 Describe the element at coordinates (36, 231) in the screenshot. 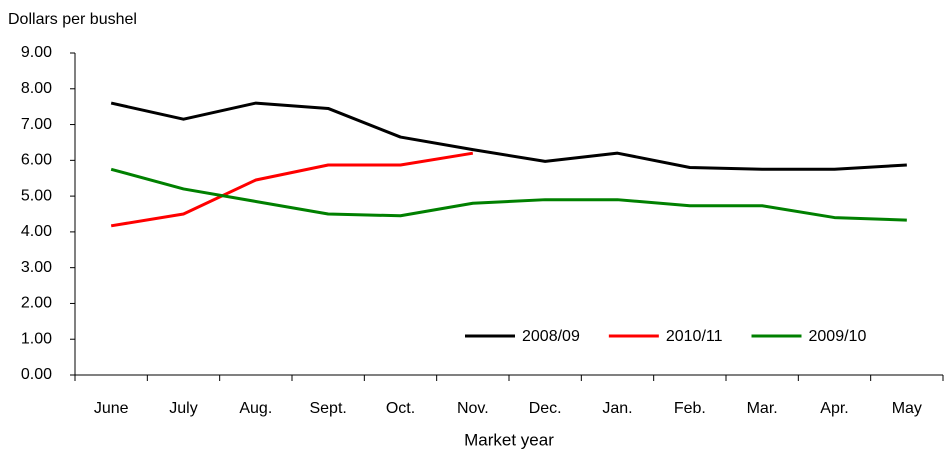

I see `y-tick-label: 4.00` at that location.